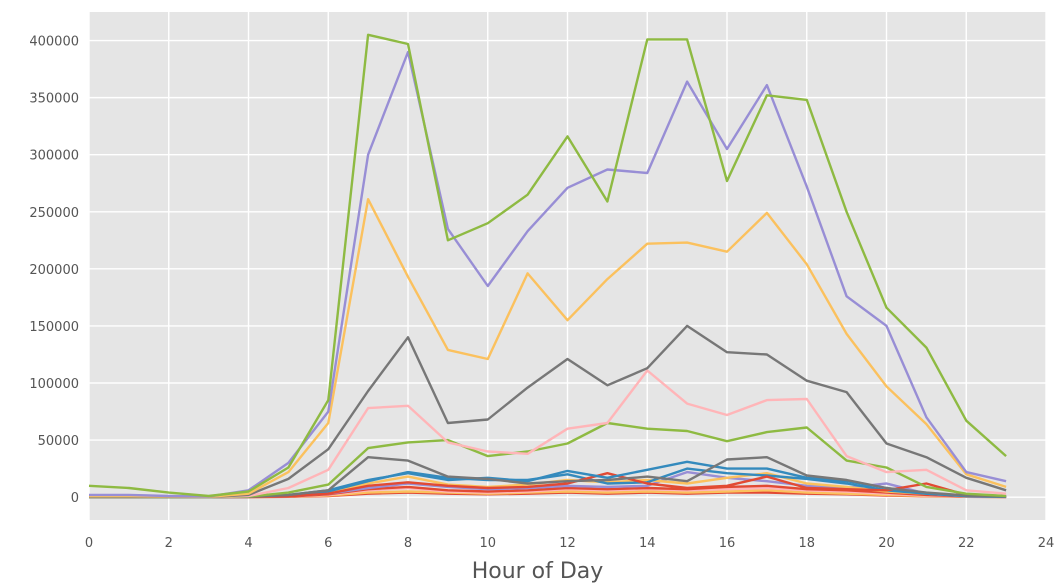 The width and height of the screenshot is (1056, 586). I want to click on x-tick-label: 4, so click(248, 543).